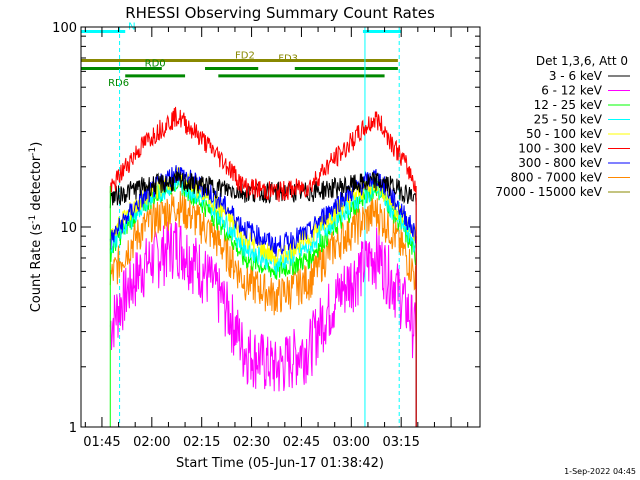 The image size is (640, 480). I want to click on legend-entry: 25 - 50 keV, so click(568, 120).